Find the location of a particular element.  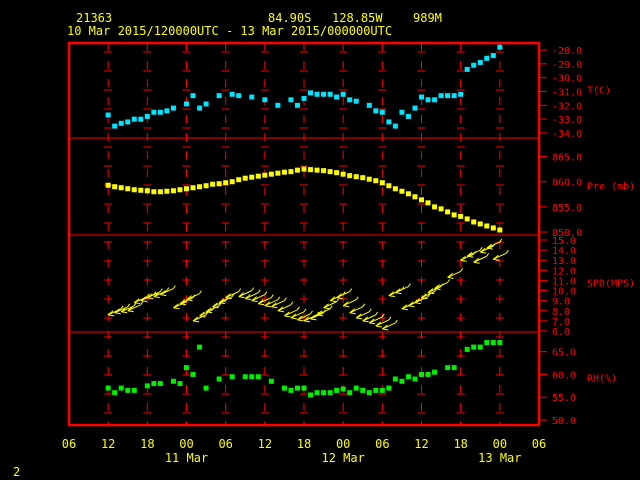

y-tick-label: 865.0 is located at coordinates (567, 158).